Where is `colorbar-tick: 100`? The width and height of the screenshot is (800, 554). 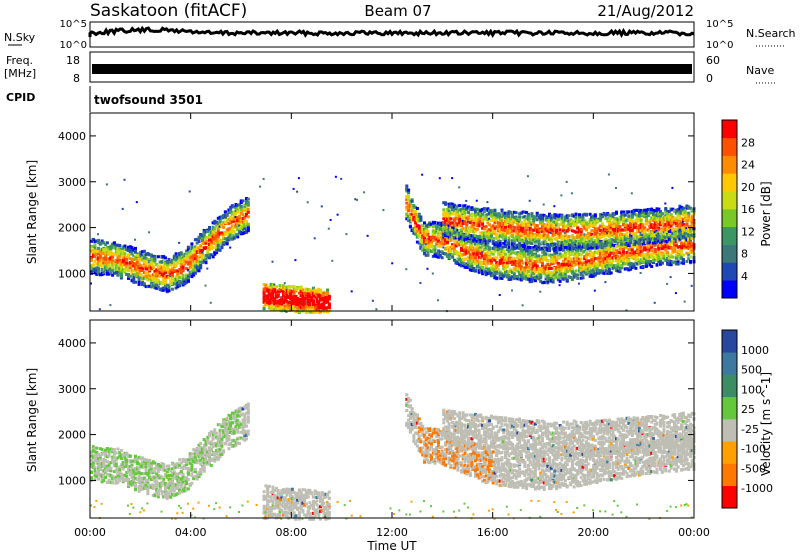
colorbar-tick: 100 is located at coordinates (751, 389).